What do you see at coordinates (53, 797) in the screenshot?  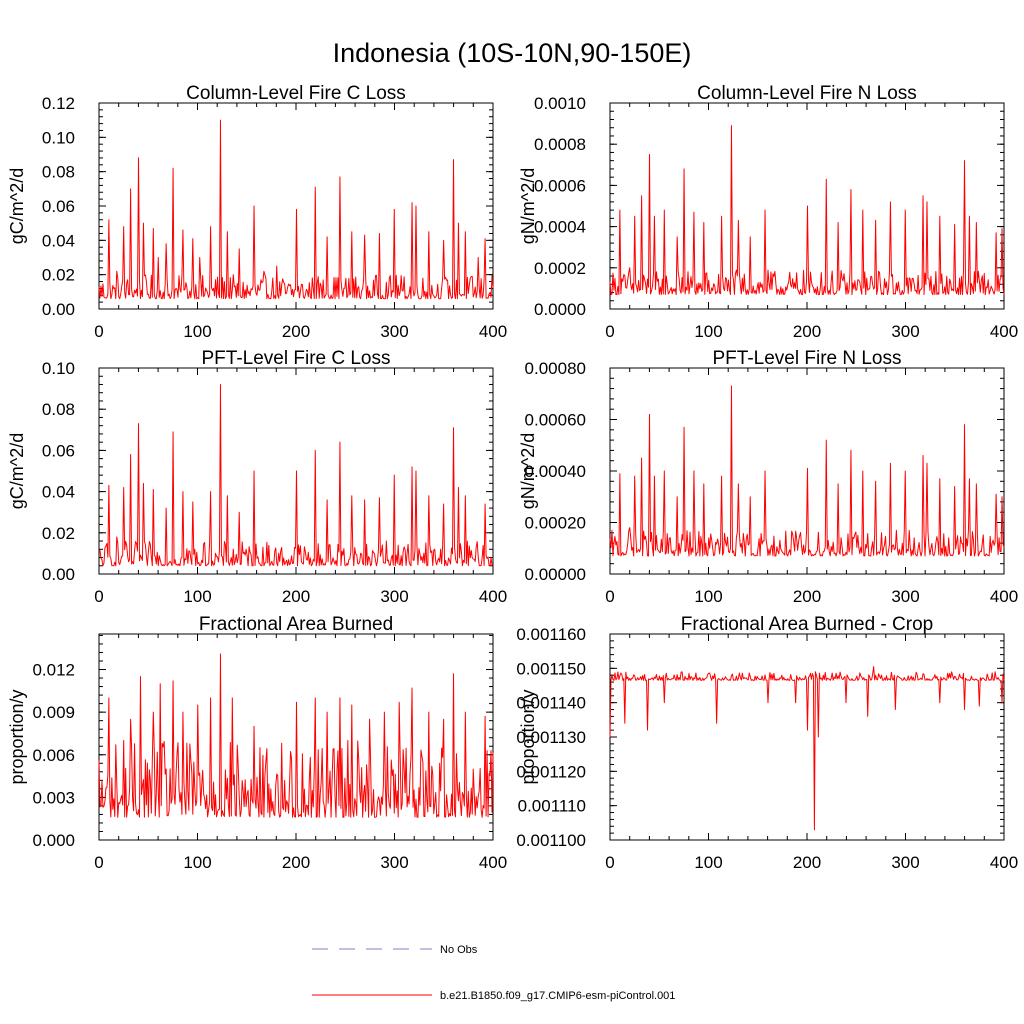 I see `y-tick-label: 0.003` at bounding box center [53, 797].